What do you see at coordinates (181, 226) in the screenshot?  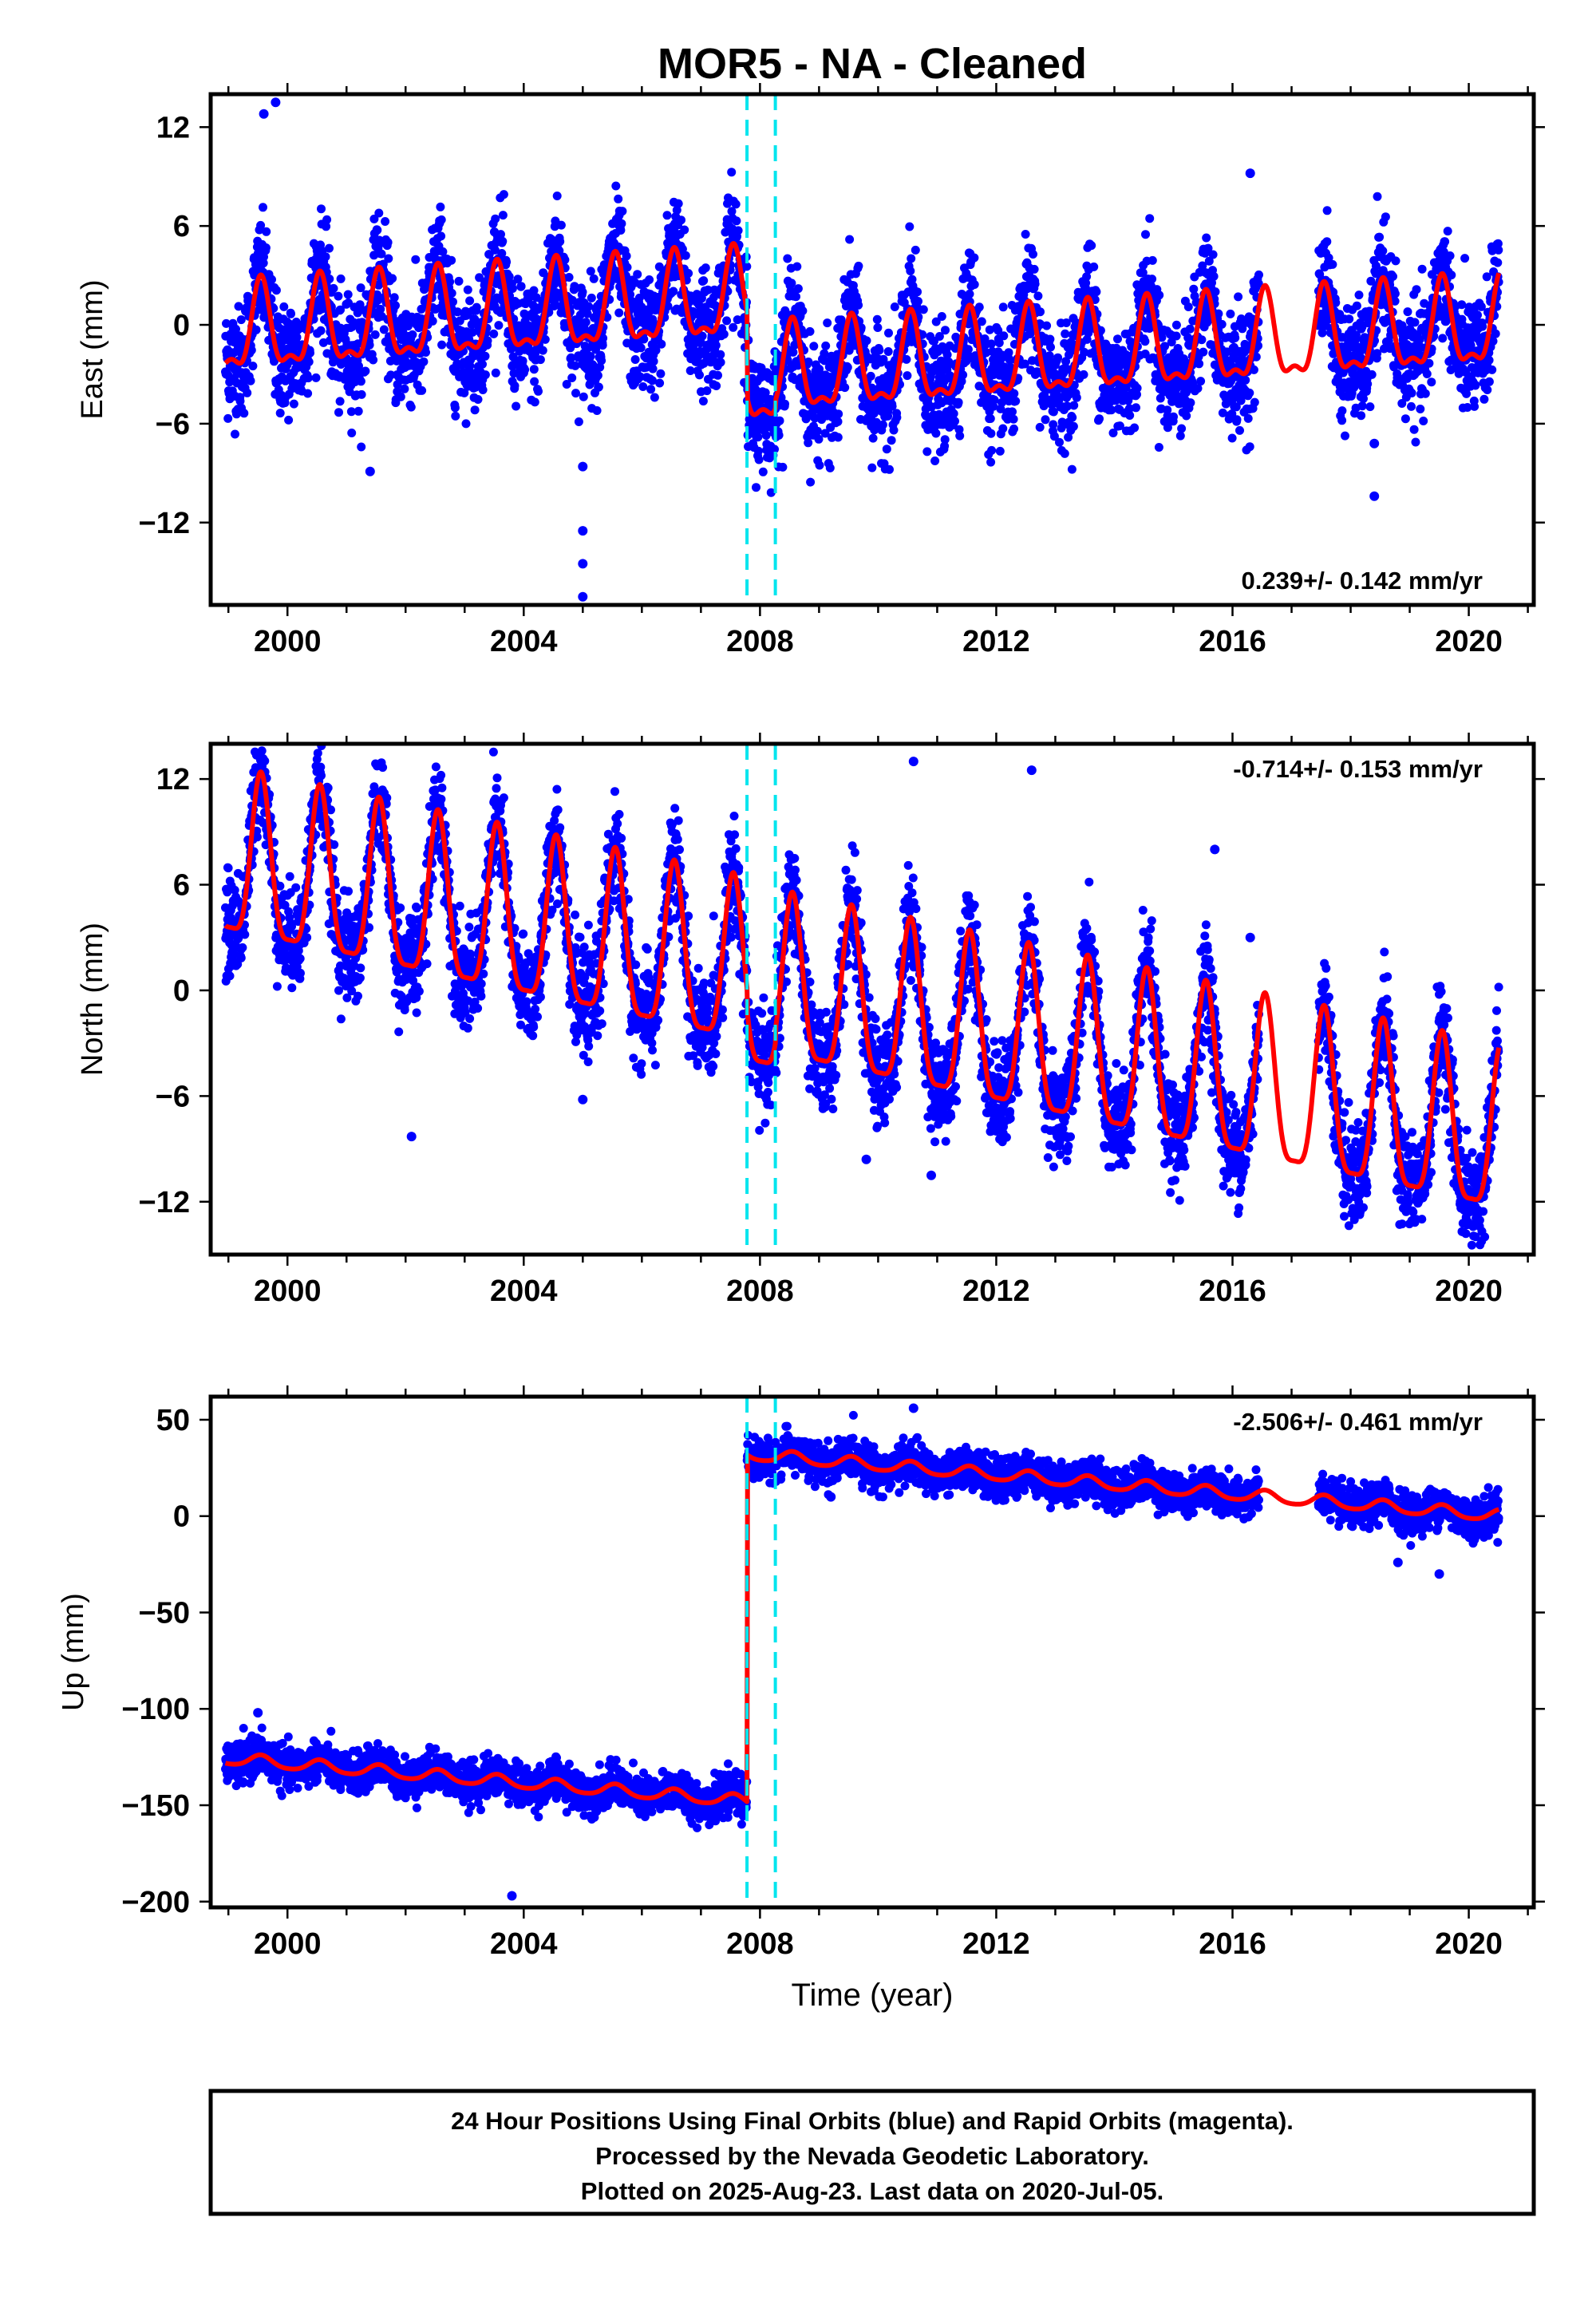 I see `east-y-tick-label: 6` at bounding box center [181, 226].